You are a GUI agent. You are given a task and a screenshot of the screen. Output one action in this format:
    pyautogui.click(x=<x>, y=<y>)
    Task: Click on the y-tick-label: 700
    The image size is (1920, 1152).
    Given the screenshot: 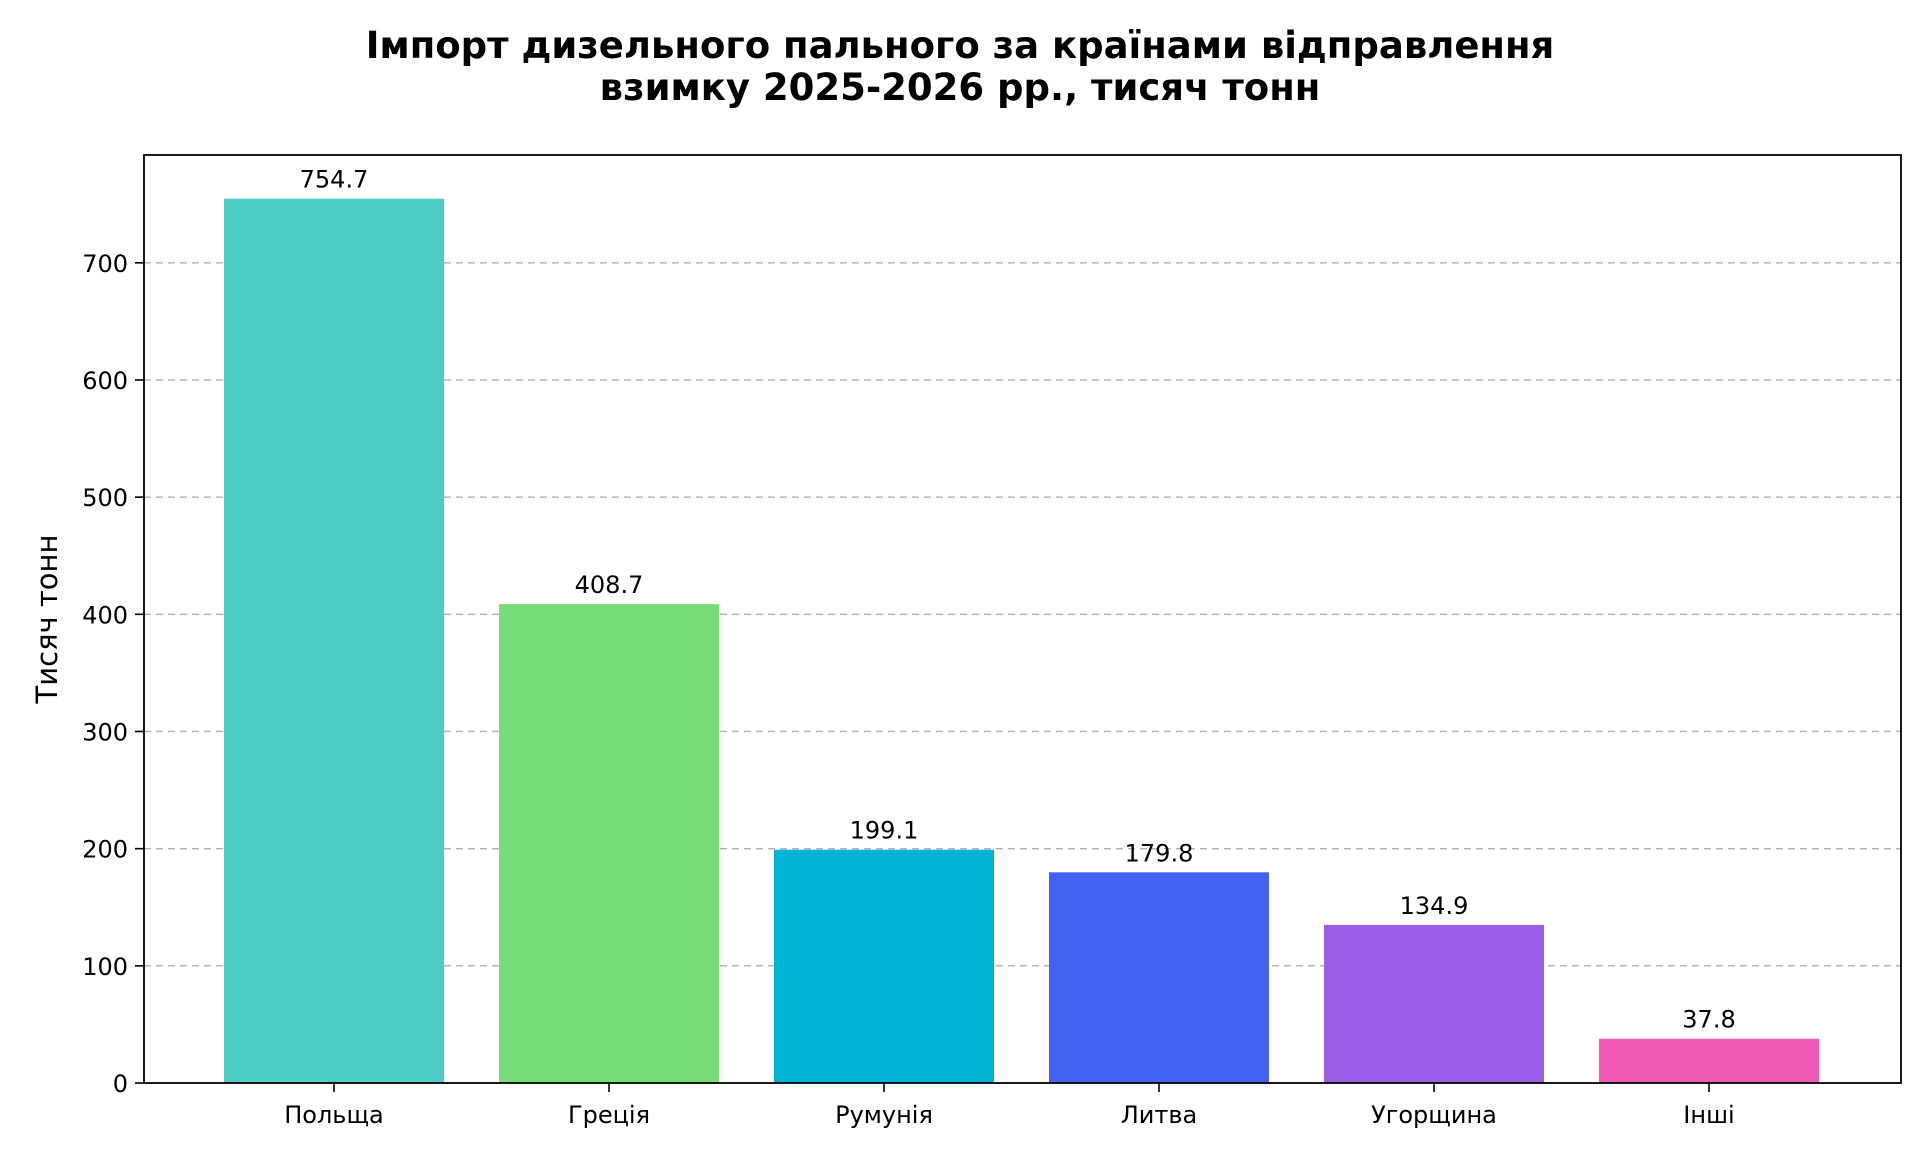 What is the action you would take?
    pyautogui.click(x=105, y=264)
    